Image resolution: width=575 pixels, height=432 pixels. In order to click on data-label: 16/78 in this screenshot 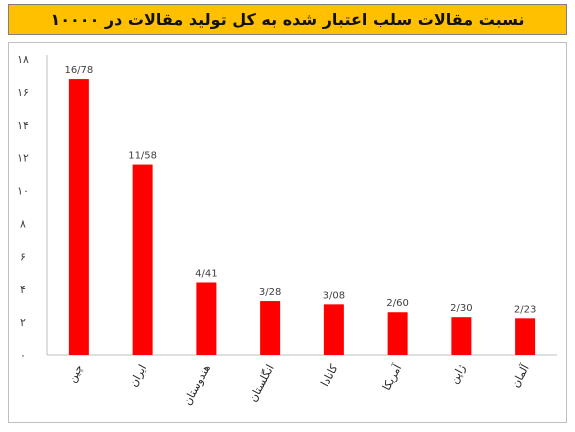, I will do `click(78, 70)`.